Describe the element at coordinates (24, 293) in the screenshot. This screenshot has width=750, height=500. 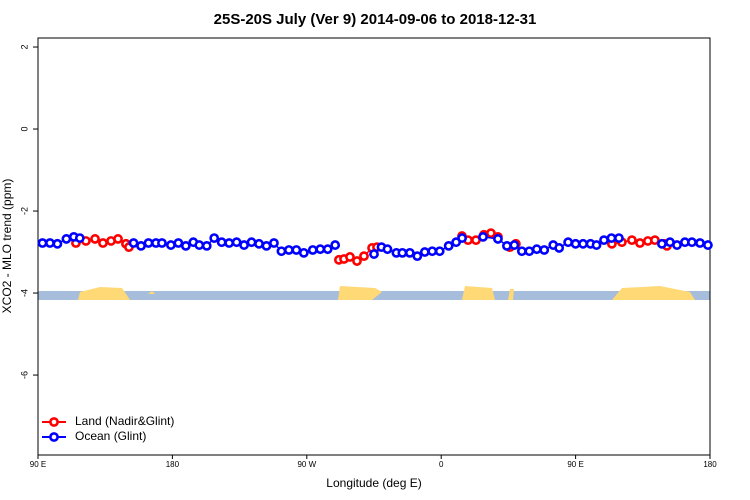
I see `y-tick-label: -4` at that location.